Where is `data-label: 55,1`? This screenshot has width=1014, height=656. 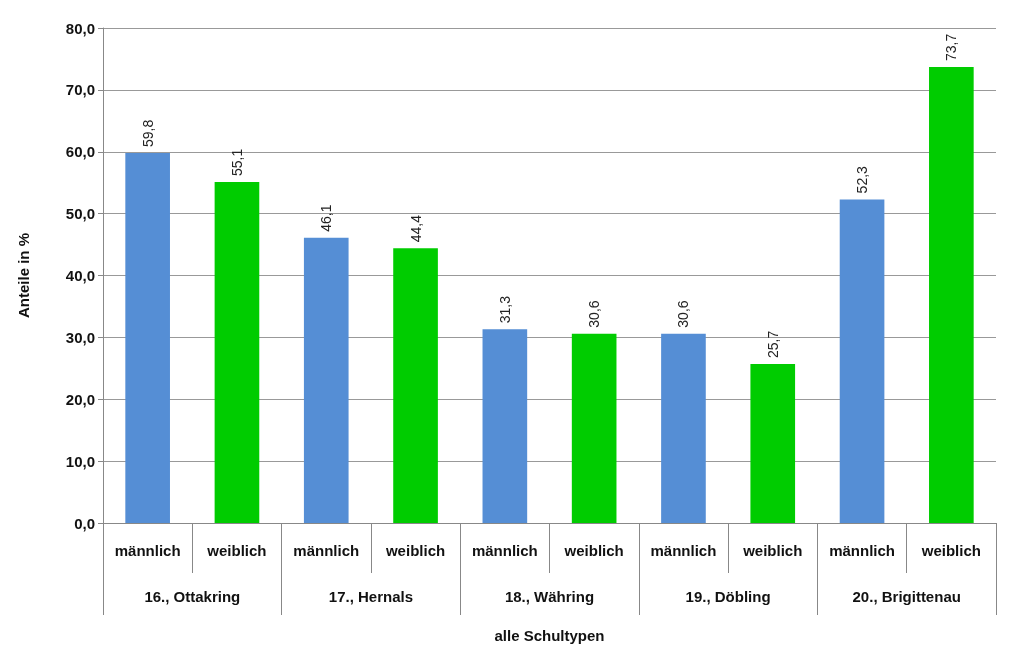 data-label: 55,1 is located at coordinates (236, 162).